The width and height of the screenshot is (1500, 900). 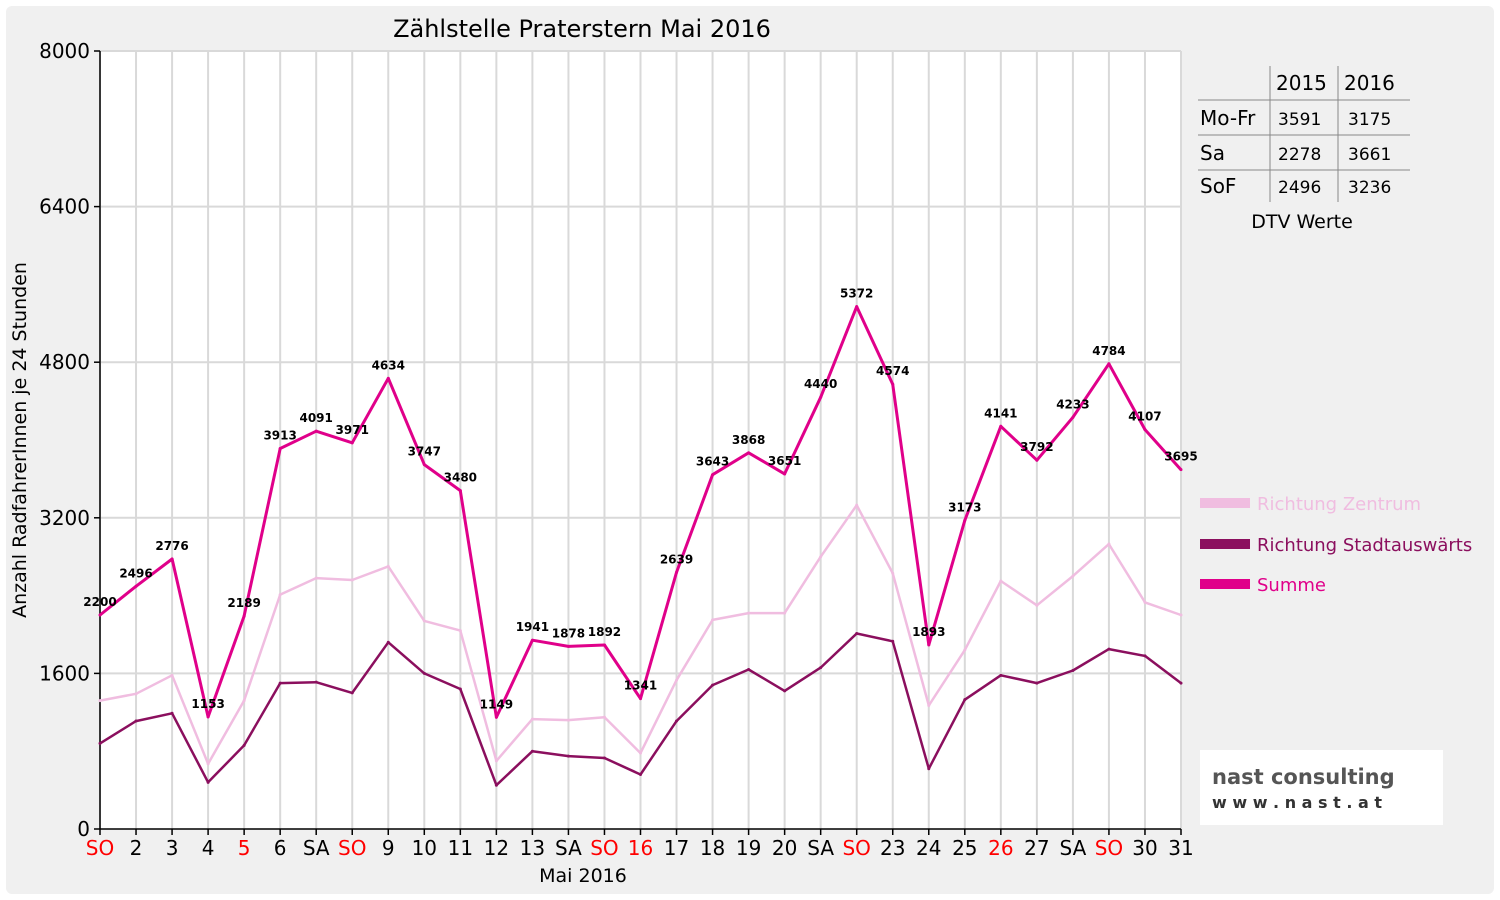 What do you see at coordinates (460, 848) in the screenshot?
I see `x-tick-label: 11` at bounding box center [460, 848].